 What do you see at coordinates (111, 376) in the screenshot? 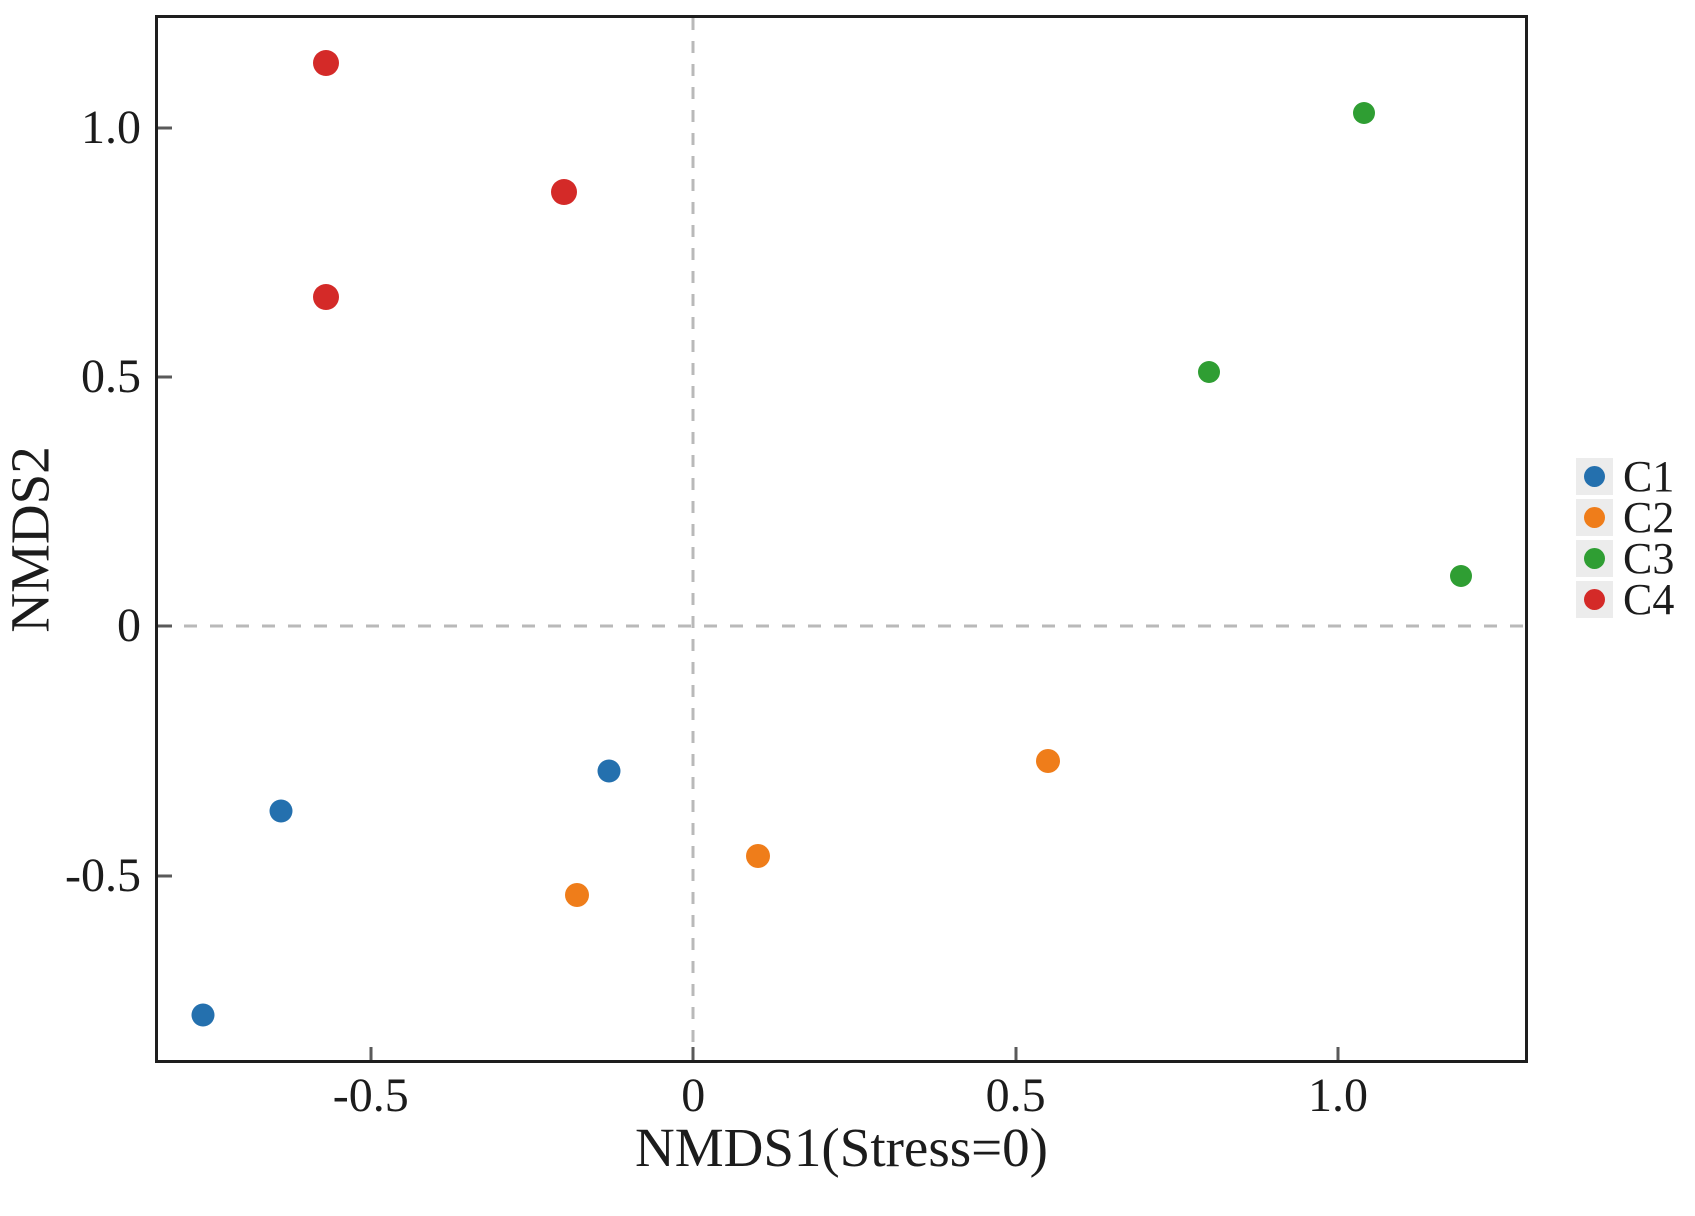
I see `y-tick-label: 0.5` at bounding box center [111, 376].